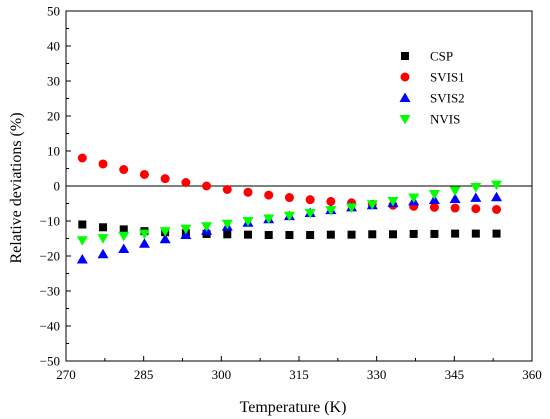  I want to click on legend-marker-svis2, so click(405, 97).